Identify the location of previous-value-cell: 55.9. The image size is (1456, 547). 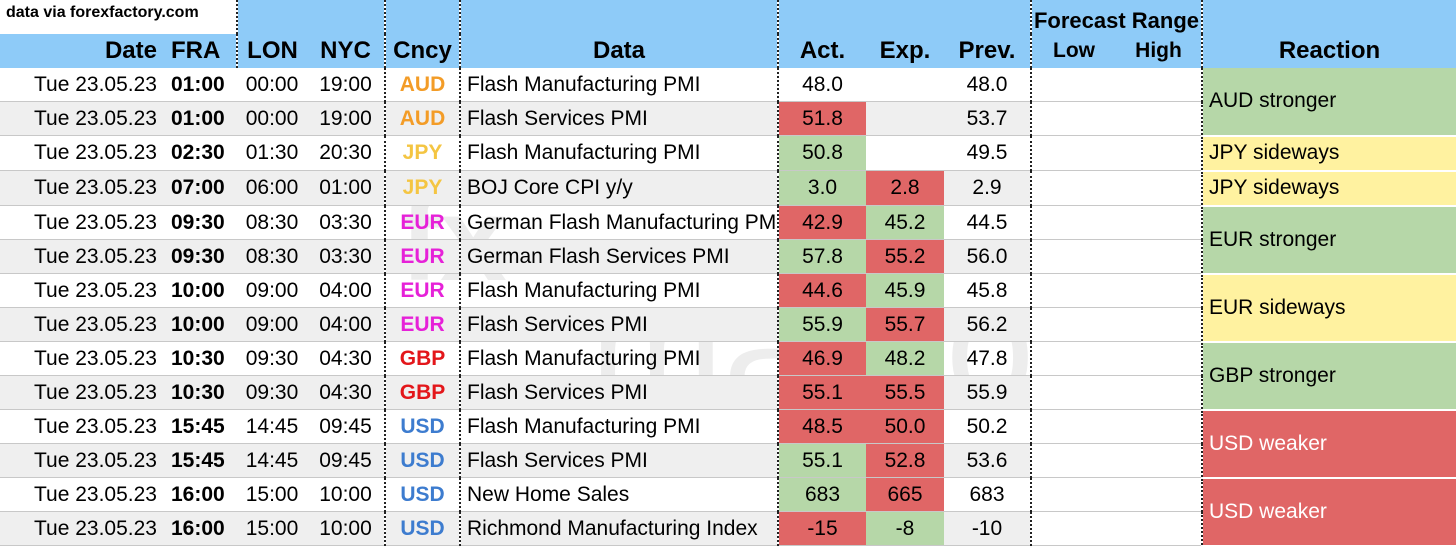
(988, 392).